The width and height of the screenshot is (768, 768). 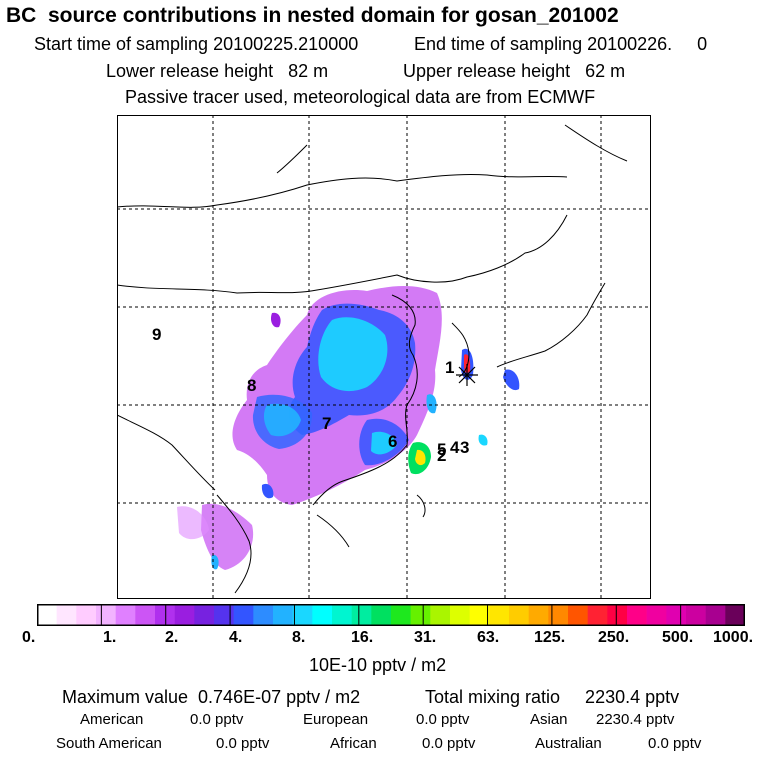 I want to click on south-american-value: 0.0 pptv, so click(x=243, y=743).